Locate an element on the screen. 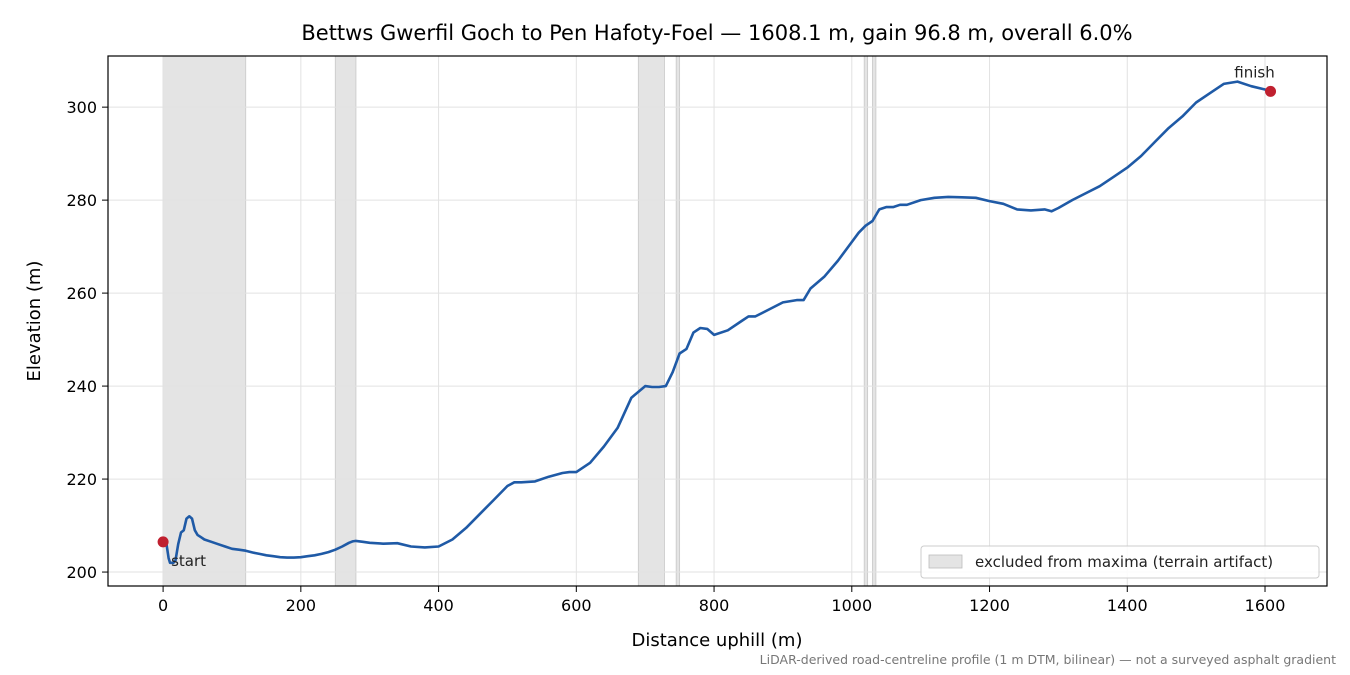  x-axis-ticks: 0 200 400 600 800 1000 1200 1400 1600 is located at coordinates (721, 600).